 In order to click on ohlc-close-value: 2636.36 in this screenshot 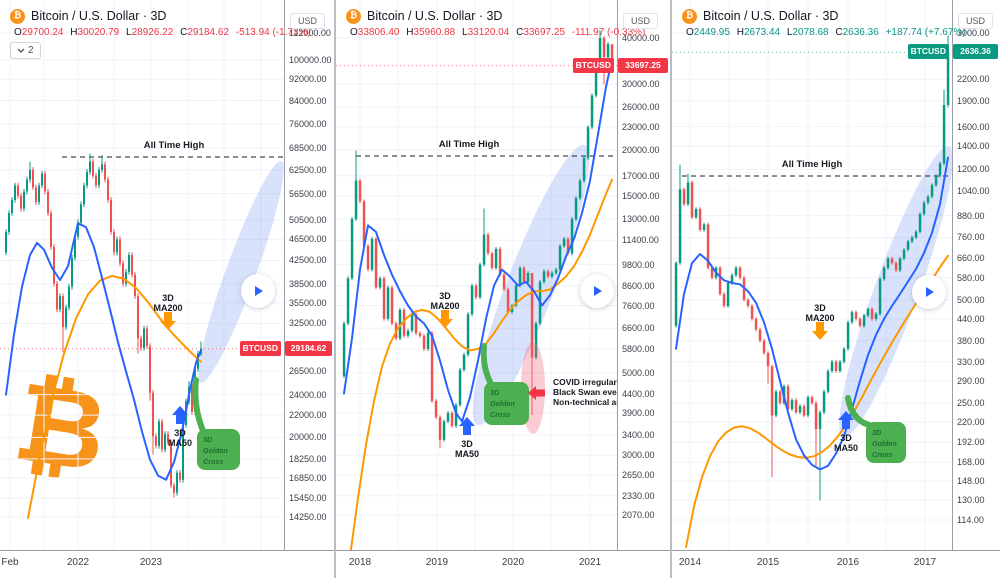, I will do `click(860, 32)`.